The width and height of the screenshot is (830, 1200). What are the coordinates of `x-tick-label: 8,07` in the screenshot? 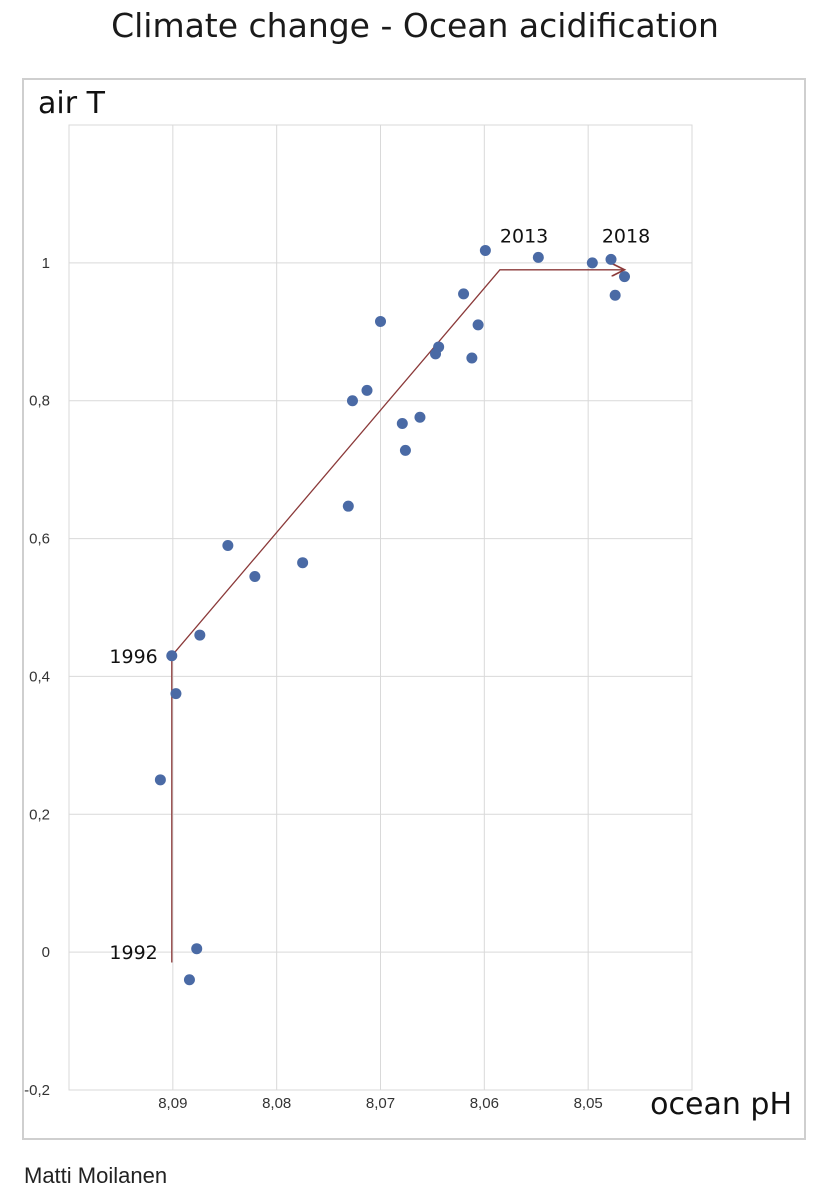 It's located at (380, 1103).